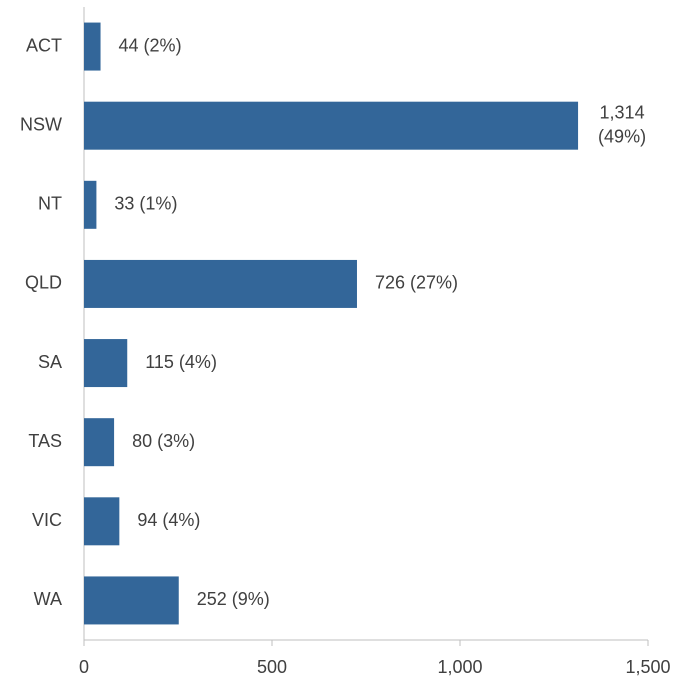 This screenshot has width=692, height=683. What do you see at coordinates (168, 520) in the screenshot?
I see `data-label: 94 (4%)` at bounding box center [168, 520].